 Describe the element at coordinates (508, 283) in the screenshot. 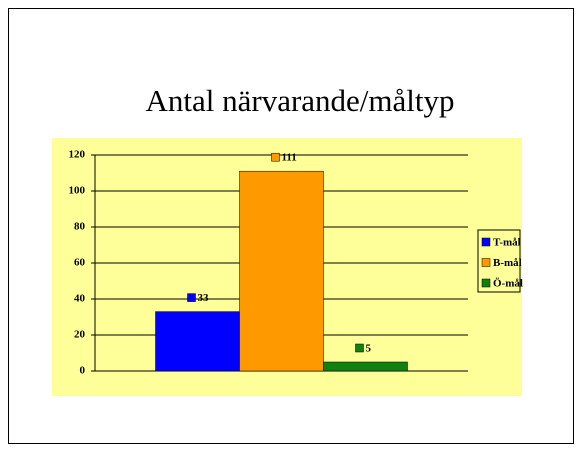

I see `legend-label: Ö-mål` at that location.